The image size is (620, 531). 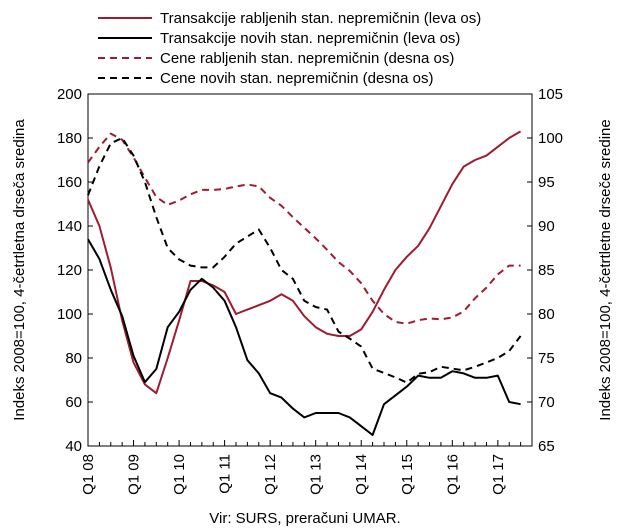 I want to click on left-tick-label: 180, so click(x=69, y=138).